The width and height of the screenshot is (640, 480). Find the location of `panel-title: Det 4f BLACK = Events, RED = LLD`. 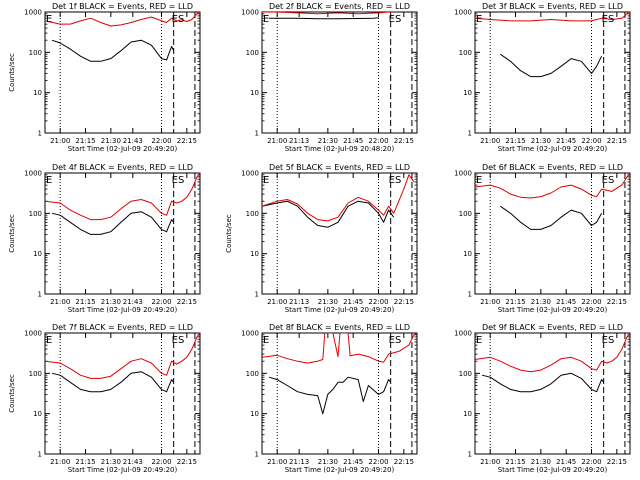

panel-title: Det 4f BLACK = Events, RED = LLD is located at coordinates (122, 167).